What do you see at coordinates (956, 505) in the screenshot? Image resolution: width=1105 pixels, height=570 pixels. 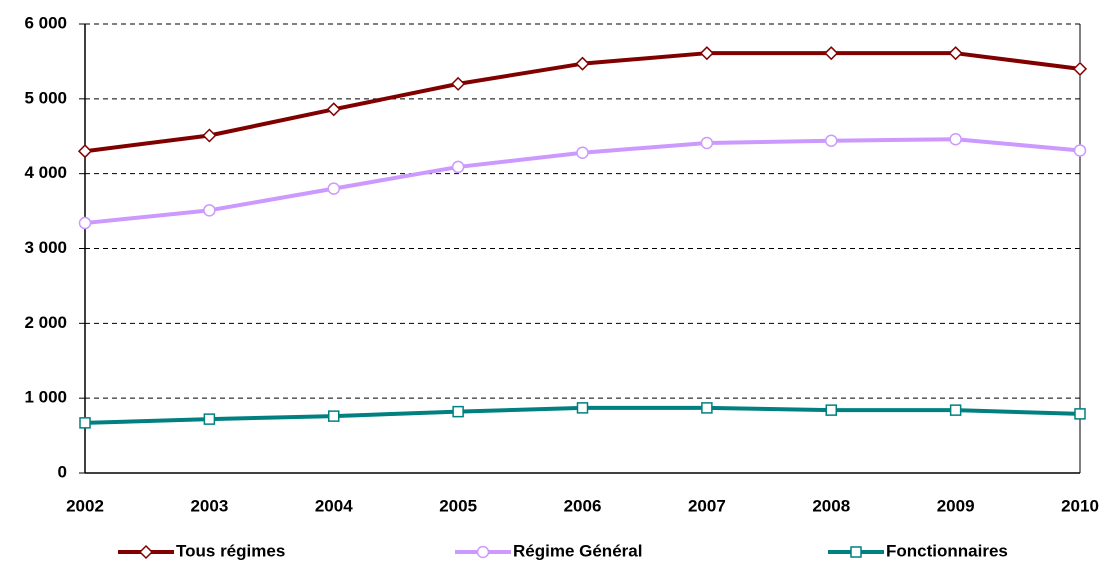 I see `x-tick-label: 2009` at bounding box center [956, 505].